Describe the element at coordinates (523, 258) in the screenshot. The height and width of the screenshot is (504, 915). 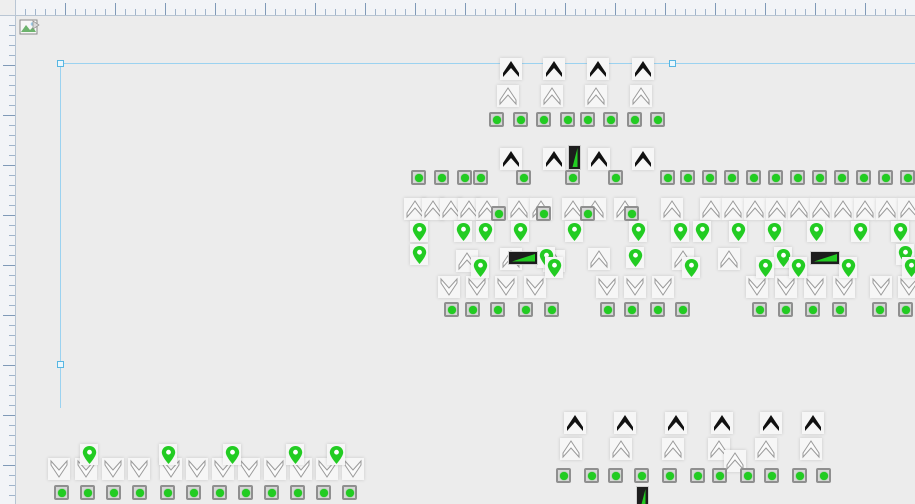
I see `signal-bar-horizontal-icon` at that location.